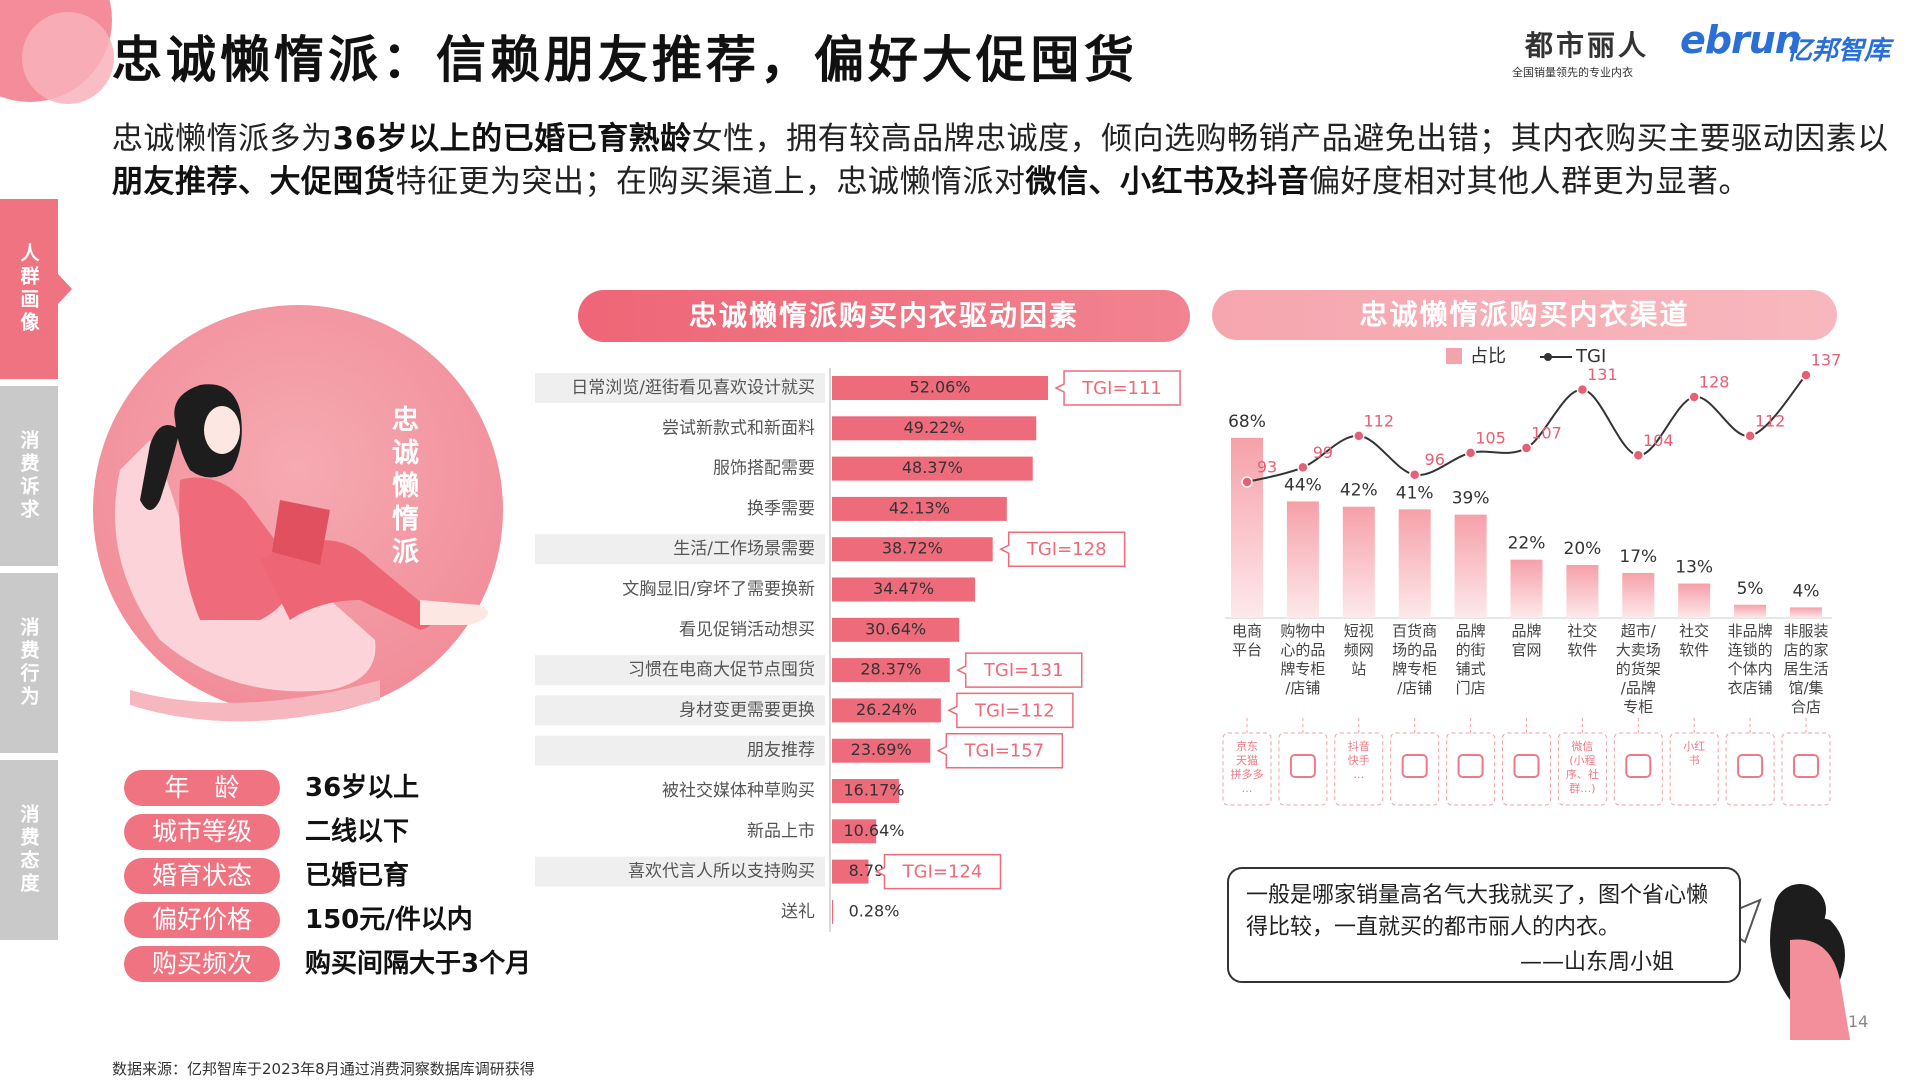 The height and width of the screenshot is (1080, 1920). I want to click on category-label: 尝试新款式和新面料, so click(738, 428).